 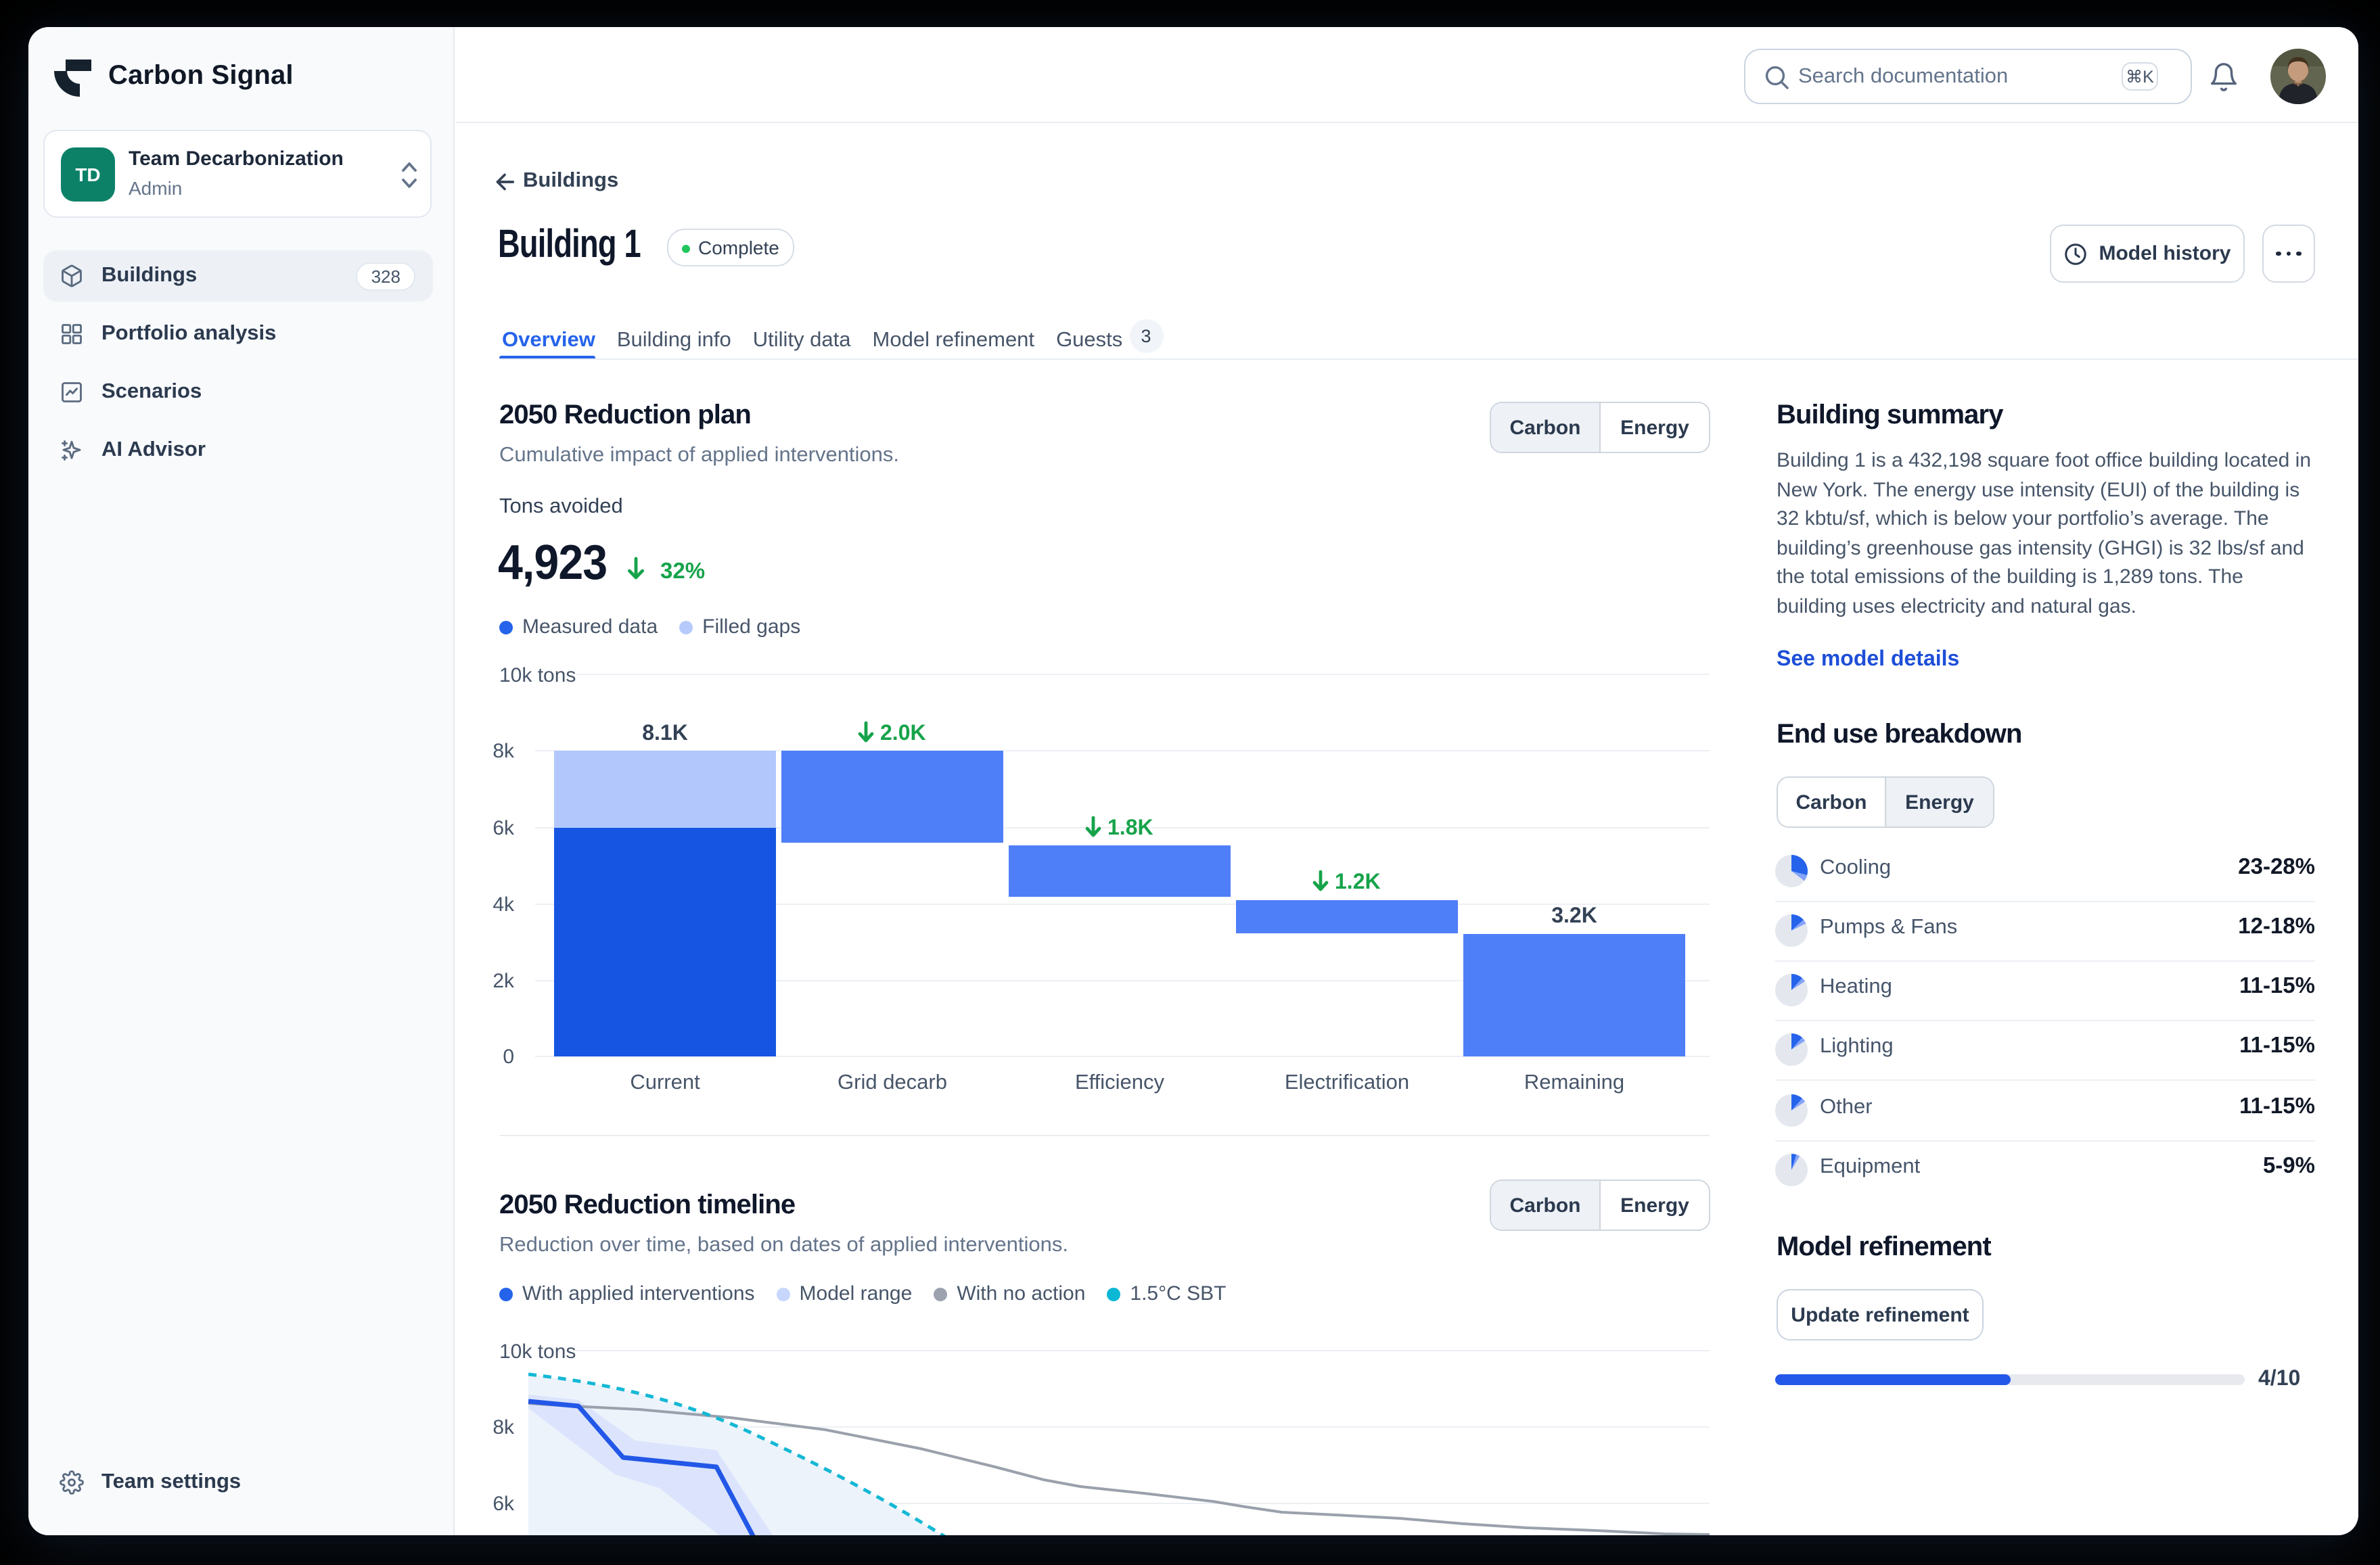 I want to click on svg-text: 8.1K, so click(x=665, y=732).